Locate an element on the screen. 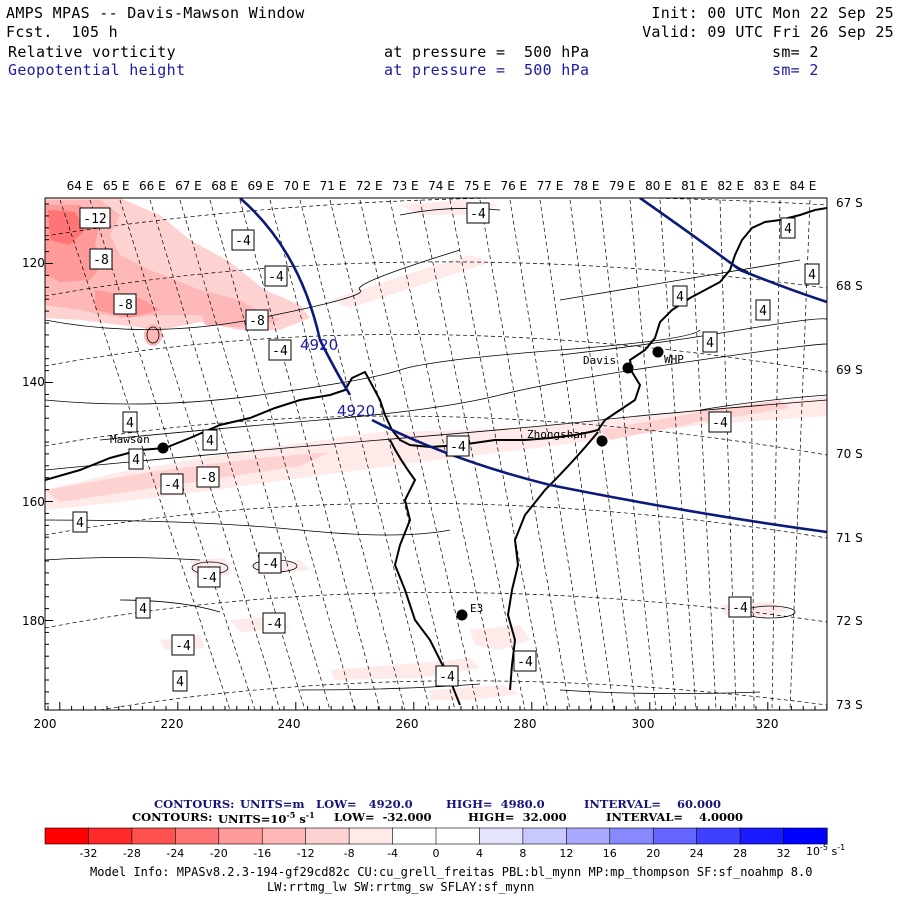 Image resolution: width=900 pixels, height=900 pixels. height-low: LOW= 4920.0 is located at coordinates (364, 804).